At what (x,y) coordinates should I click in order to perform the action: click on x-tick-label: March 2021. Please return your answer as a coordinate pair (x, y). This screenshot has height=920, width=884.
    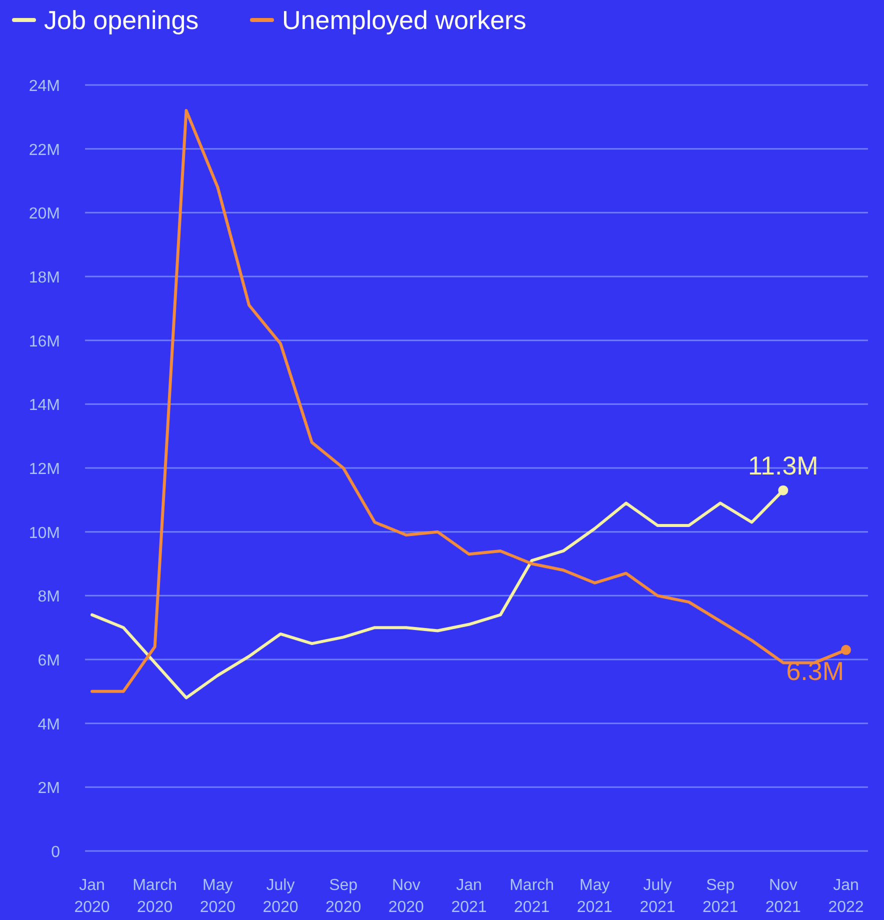
    Looking at the image, I should click on (532, 896).